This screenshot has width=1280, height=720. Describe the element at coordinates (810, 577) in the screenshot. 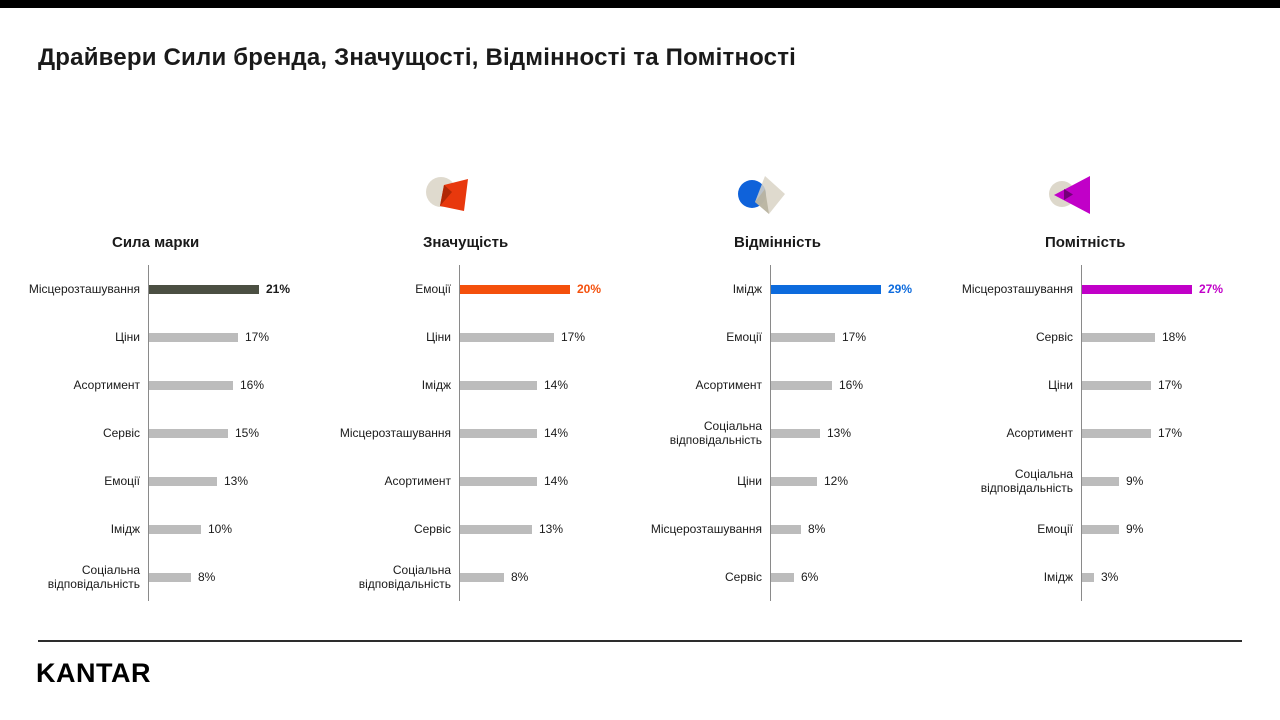

I see `value-label: 6%` at that location.